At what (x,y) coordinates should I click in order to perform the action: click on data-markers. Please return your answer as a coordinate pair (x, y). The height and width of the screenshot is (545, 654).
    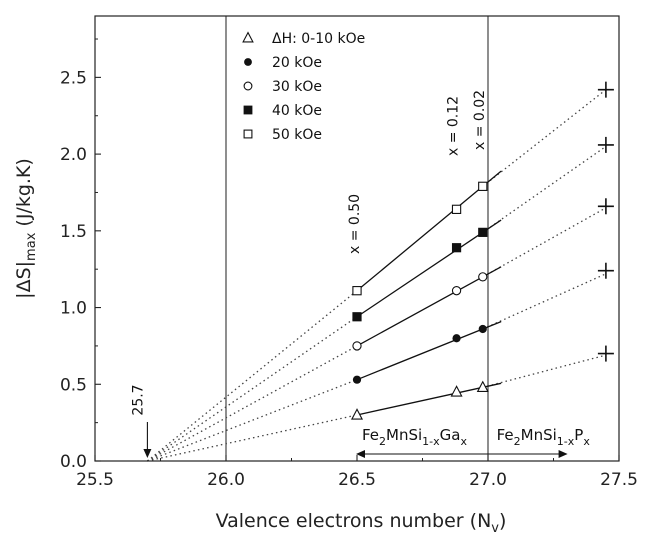
    Looking at the image, I should click on (419, 300).